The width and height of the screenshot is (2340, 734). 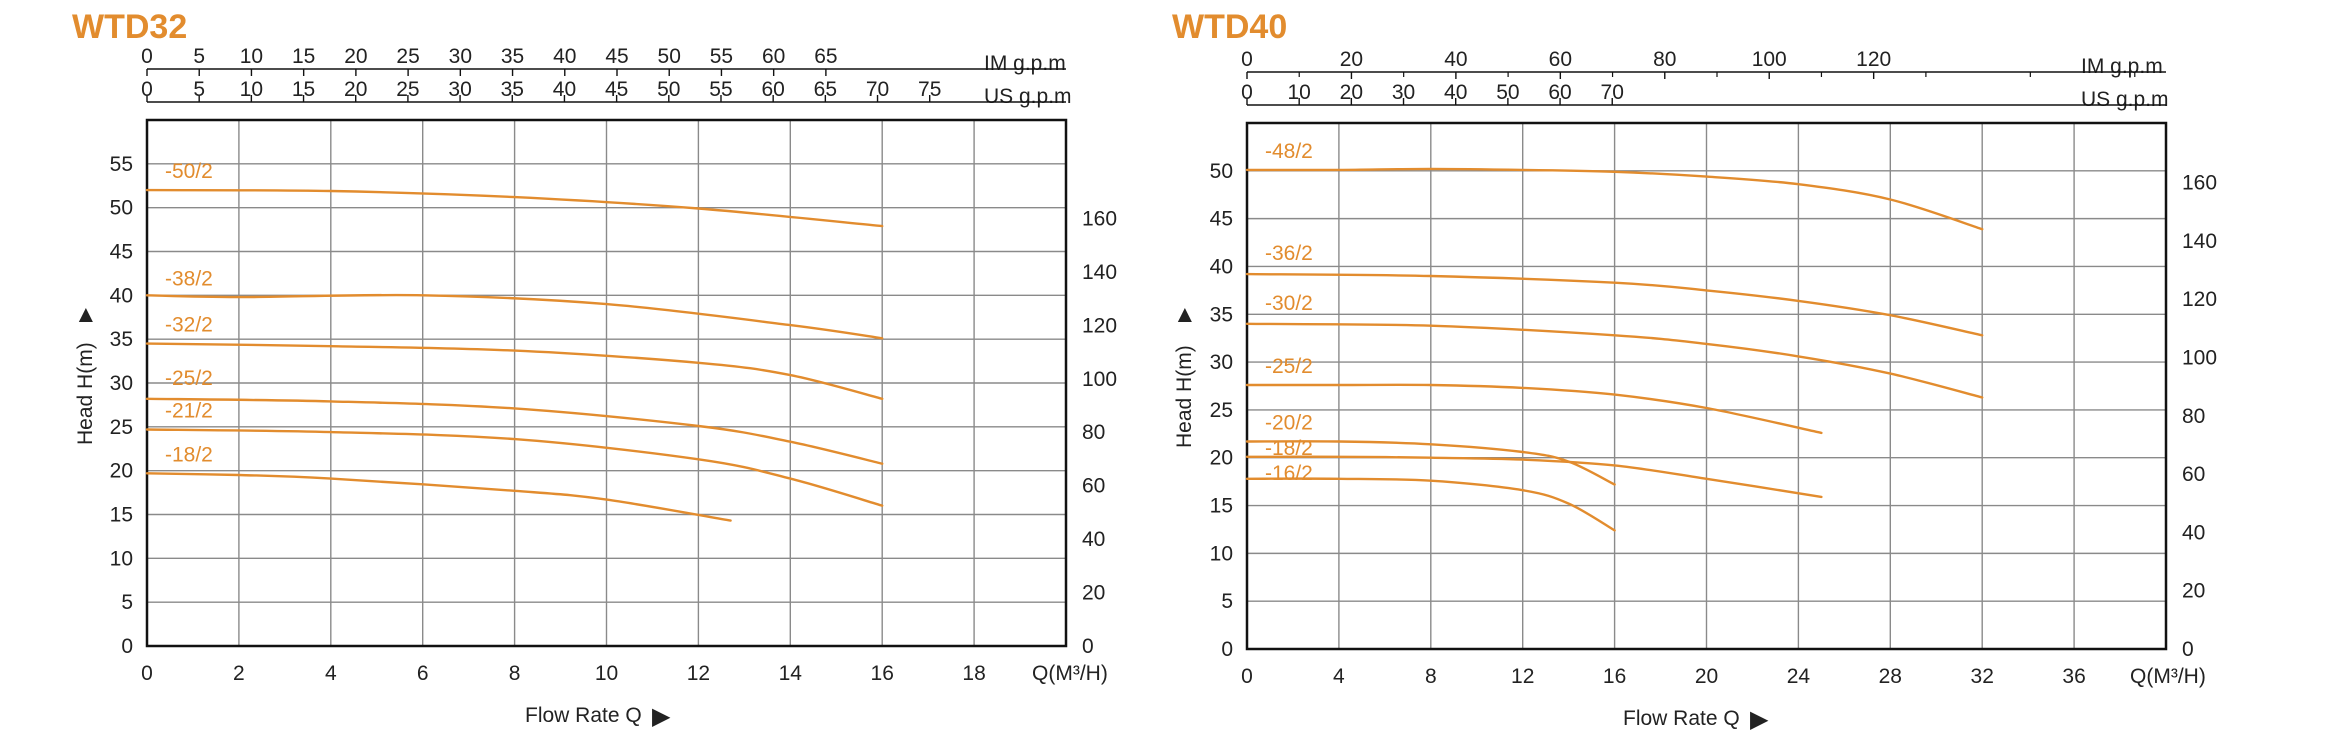 What do you see at coordinates (1706, 676) in the screenshot?
I see `x-tick-label: 20` at bounding box center [1706, 676].